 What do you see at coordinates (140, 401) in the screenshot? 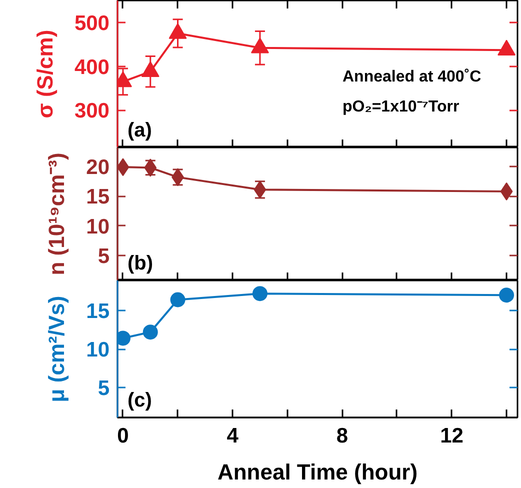
I see `annotation: (c)` at bounding box center [140, 401].